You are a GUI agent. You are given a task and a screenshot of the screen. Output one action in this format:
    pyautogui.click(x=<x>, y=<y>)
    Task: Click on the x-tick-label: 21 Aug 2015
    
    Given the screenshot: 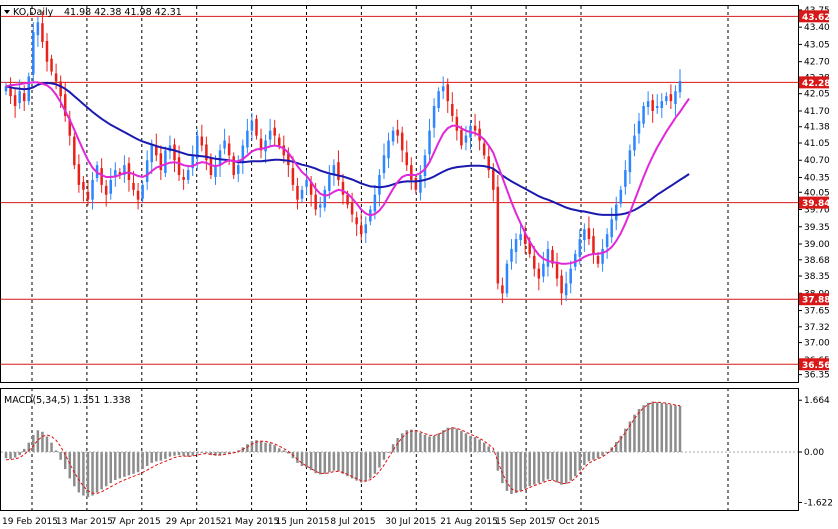 What is the action you would take?
    pyautogui.click(x=469, y=522)
    